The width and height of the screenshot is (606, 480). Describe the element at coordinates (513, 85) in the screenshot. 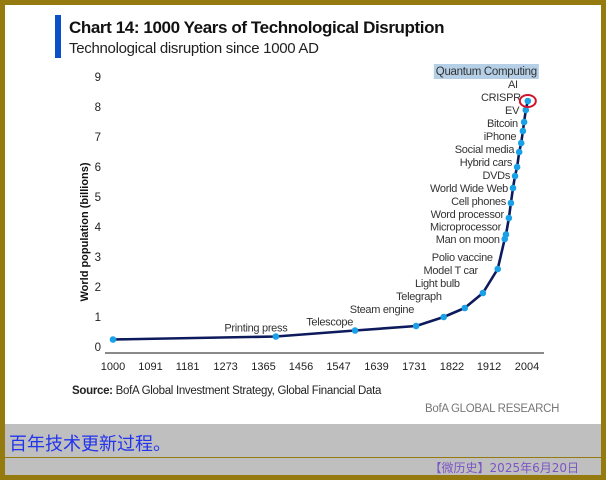

I see `point-label: AI` at that location.